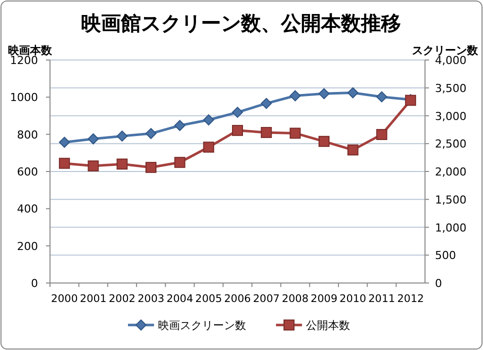 This screenshot has width=483, height=350. What do you see at coordinates (450, 144) in the screenshot?
I see `y2-tick-label: 2,500` at bounding box center [450, 144].